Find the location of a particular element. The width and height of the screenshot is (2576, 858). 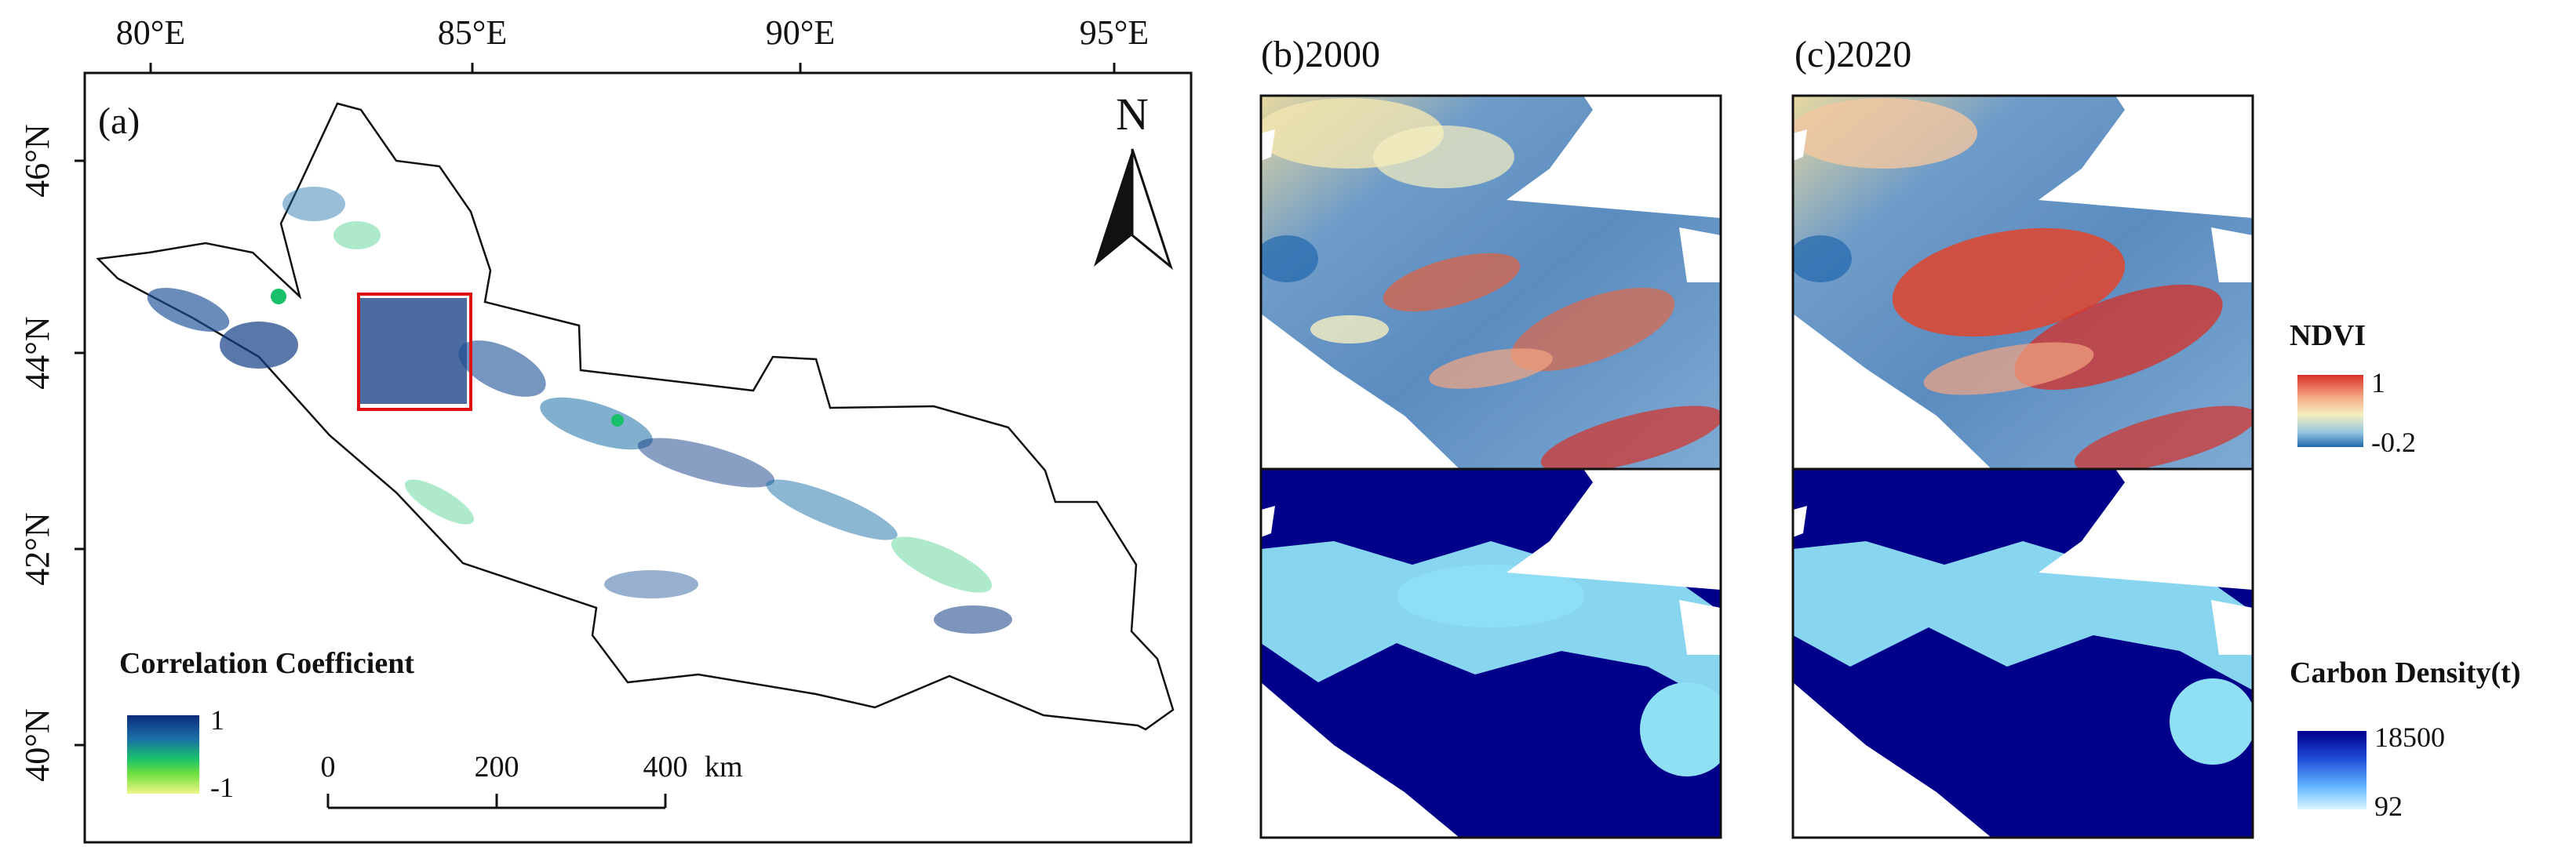

lat-tick-label: 40°N is located at coordinates (37, 745).